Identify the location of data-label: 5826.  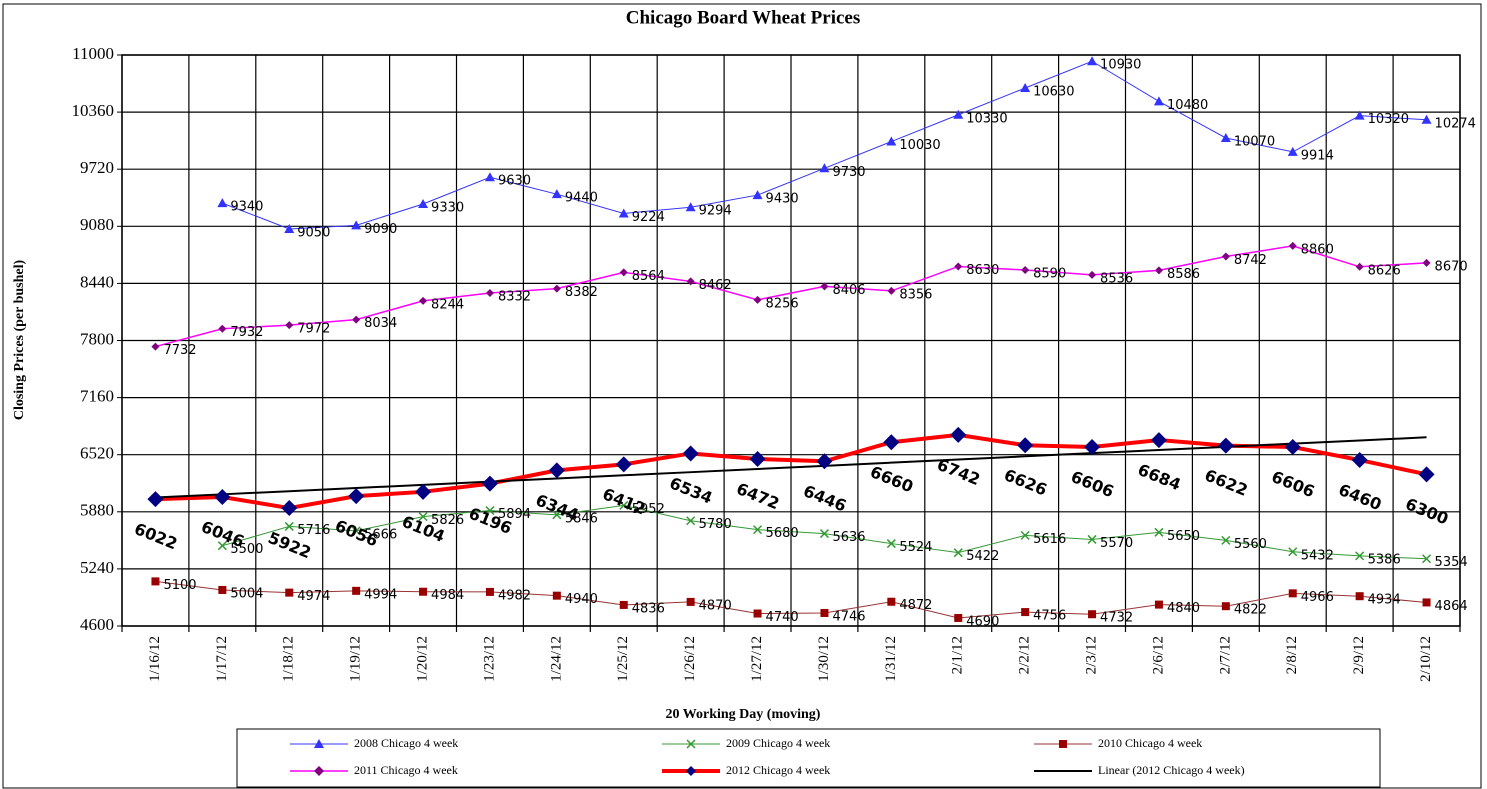
(447, 520).